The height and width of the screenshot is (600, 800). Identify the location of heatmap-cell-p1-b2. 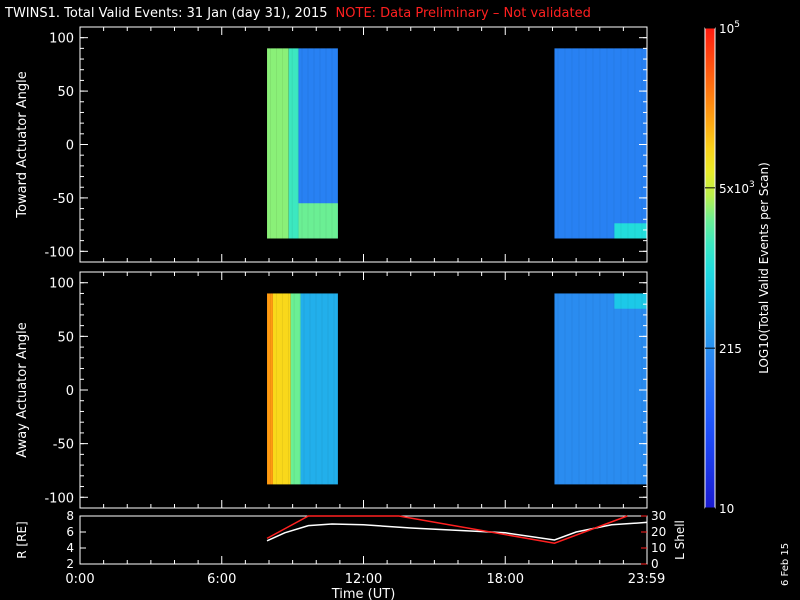
(600, 143).